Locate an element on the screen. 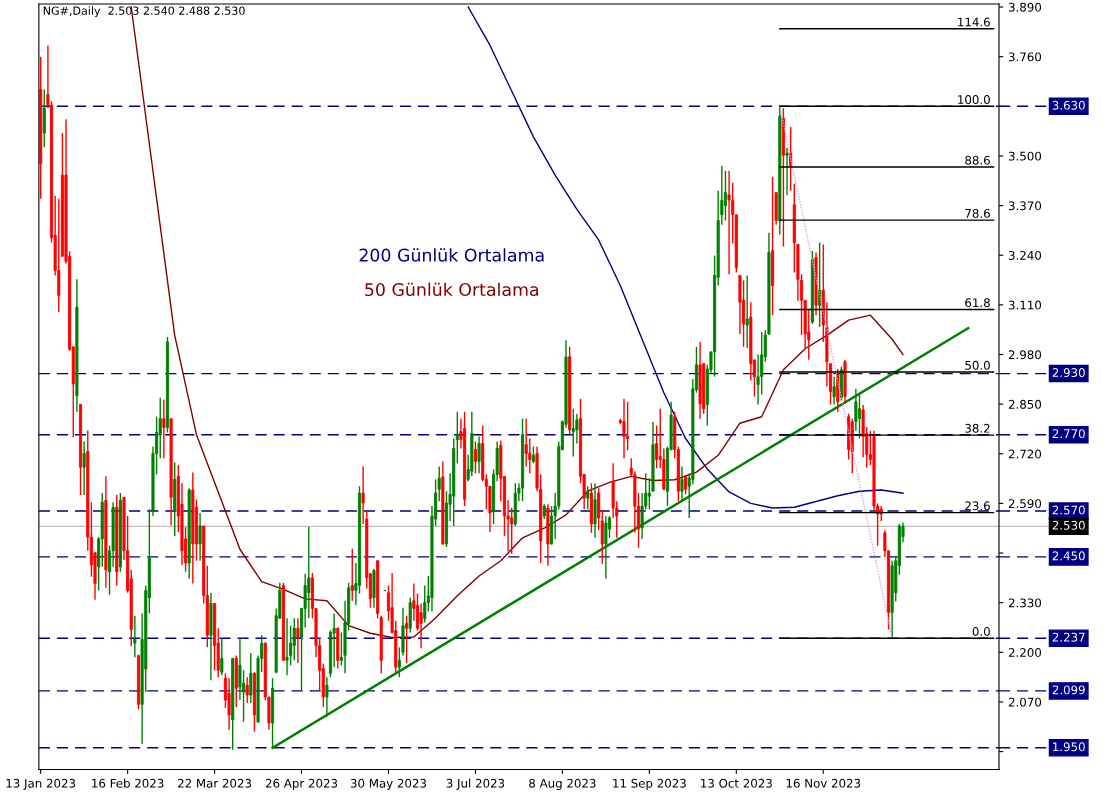  y-tick-label: 3.370 is located at coordinates (1025, 206).